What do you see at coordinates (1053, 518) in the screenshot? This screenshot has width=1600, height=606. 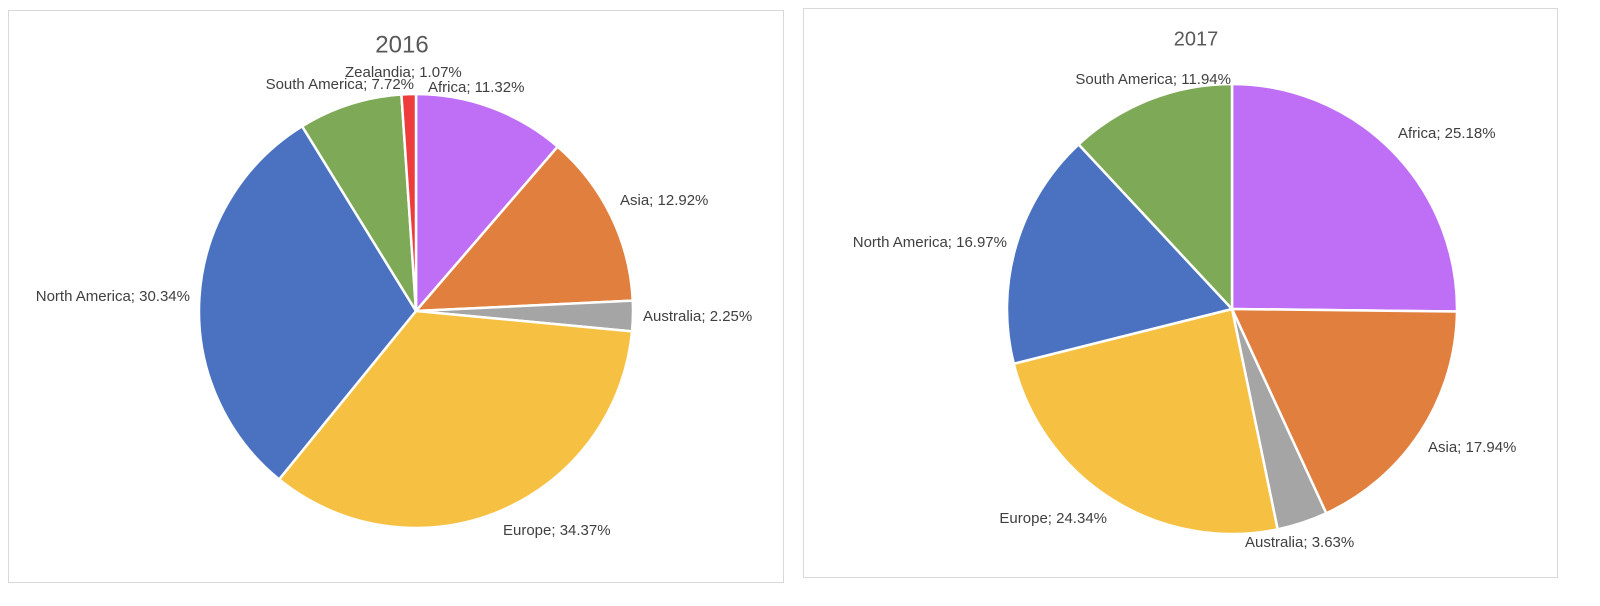 I see `data-label: Europe; 24.34%` at bounding box center [1053, 518].